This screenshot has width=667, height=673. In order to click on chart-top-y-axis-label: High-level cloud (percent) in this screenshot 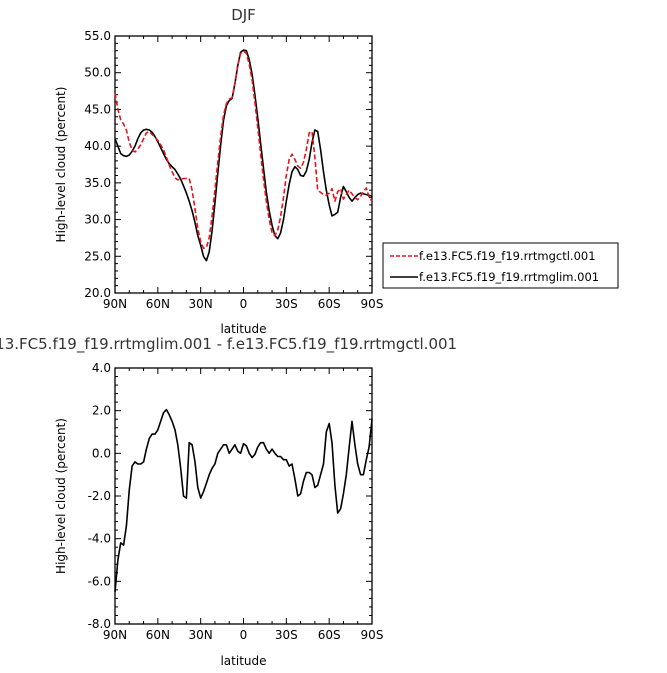, I will do `click(61, 165)`.